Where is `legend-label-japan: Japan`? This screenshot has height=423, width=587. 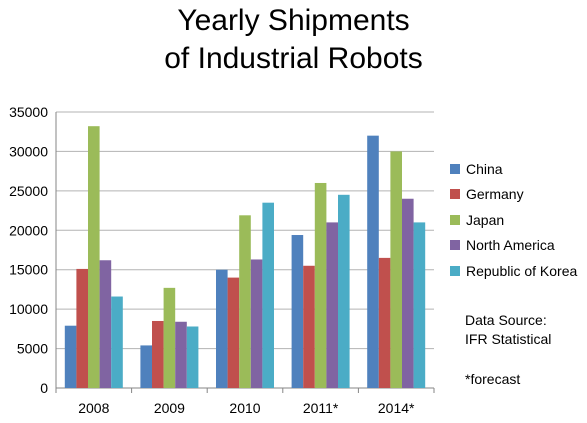
legend-label-japan: Japan is located at coordinates (485, 219).